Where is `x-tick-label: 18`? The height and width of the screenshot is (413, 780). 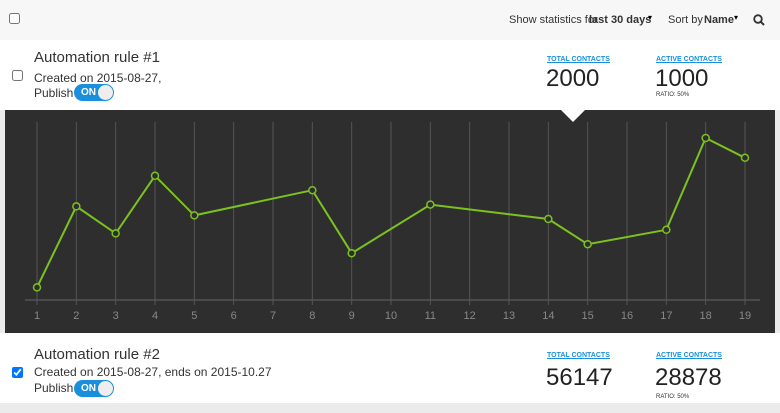
x-tick-label: 18 is located at coordinates (706, 316).